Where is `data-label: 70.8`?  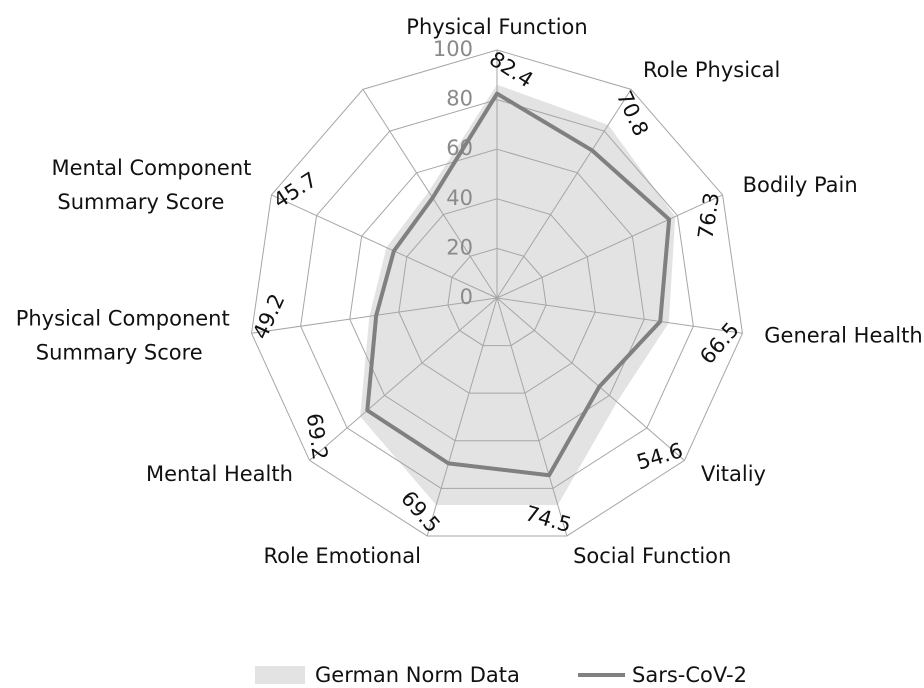
data-label: 70.8 is located at coordinates (632, 113).